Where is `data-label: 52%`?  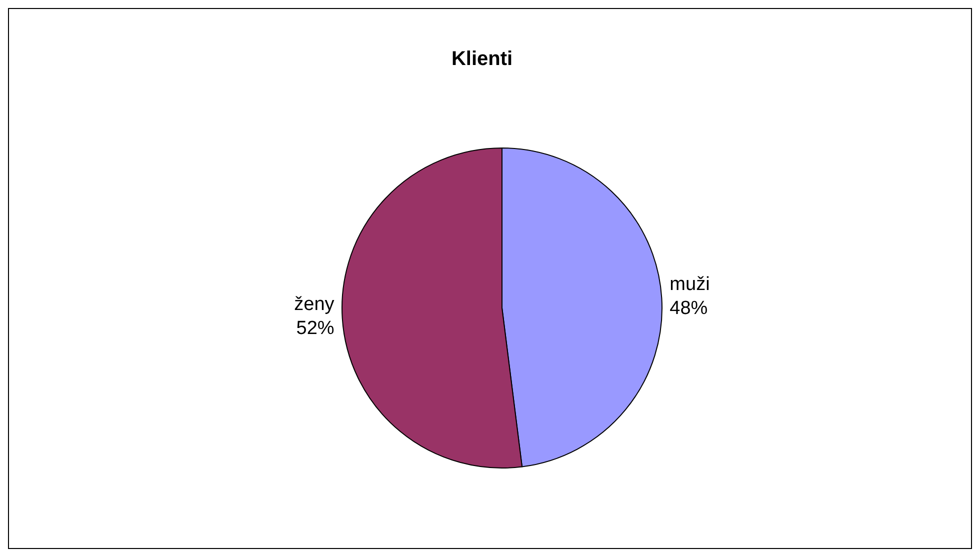 data-label: 52% is located at coordinates (315, 329).